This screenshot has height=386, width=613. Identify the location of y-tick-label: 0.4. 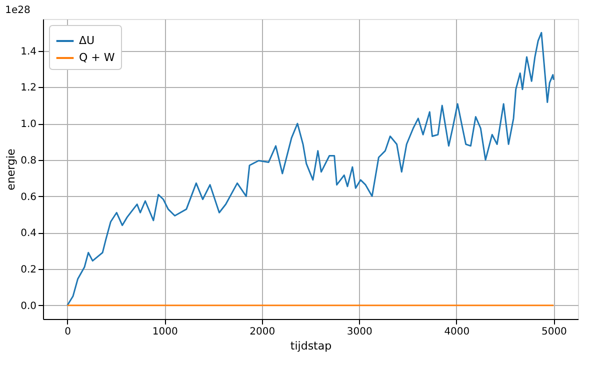
(28, 234).